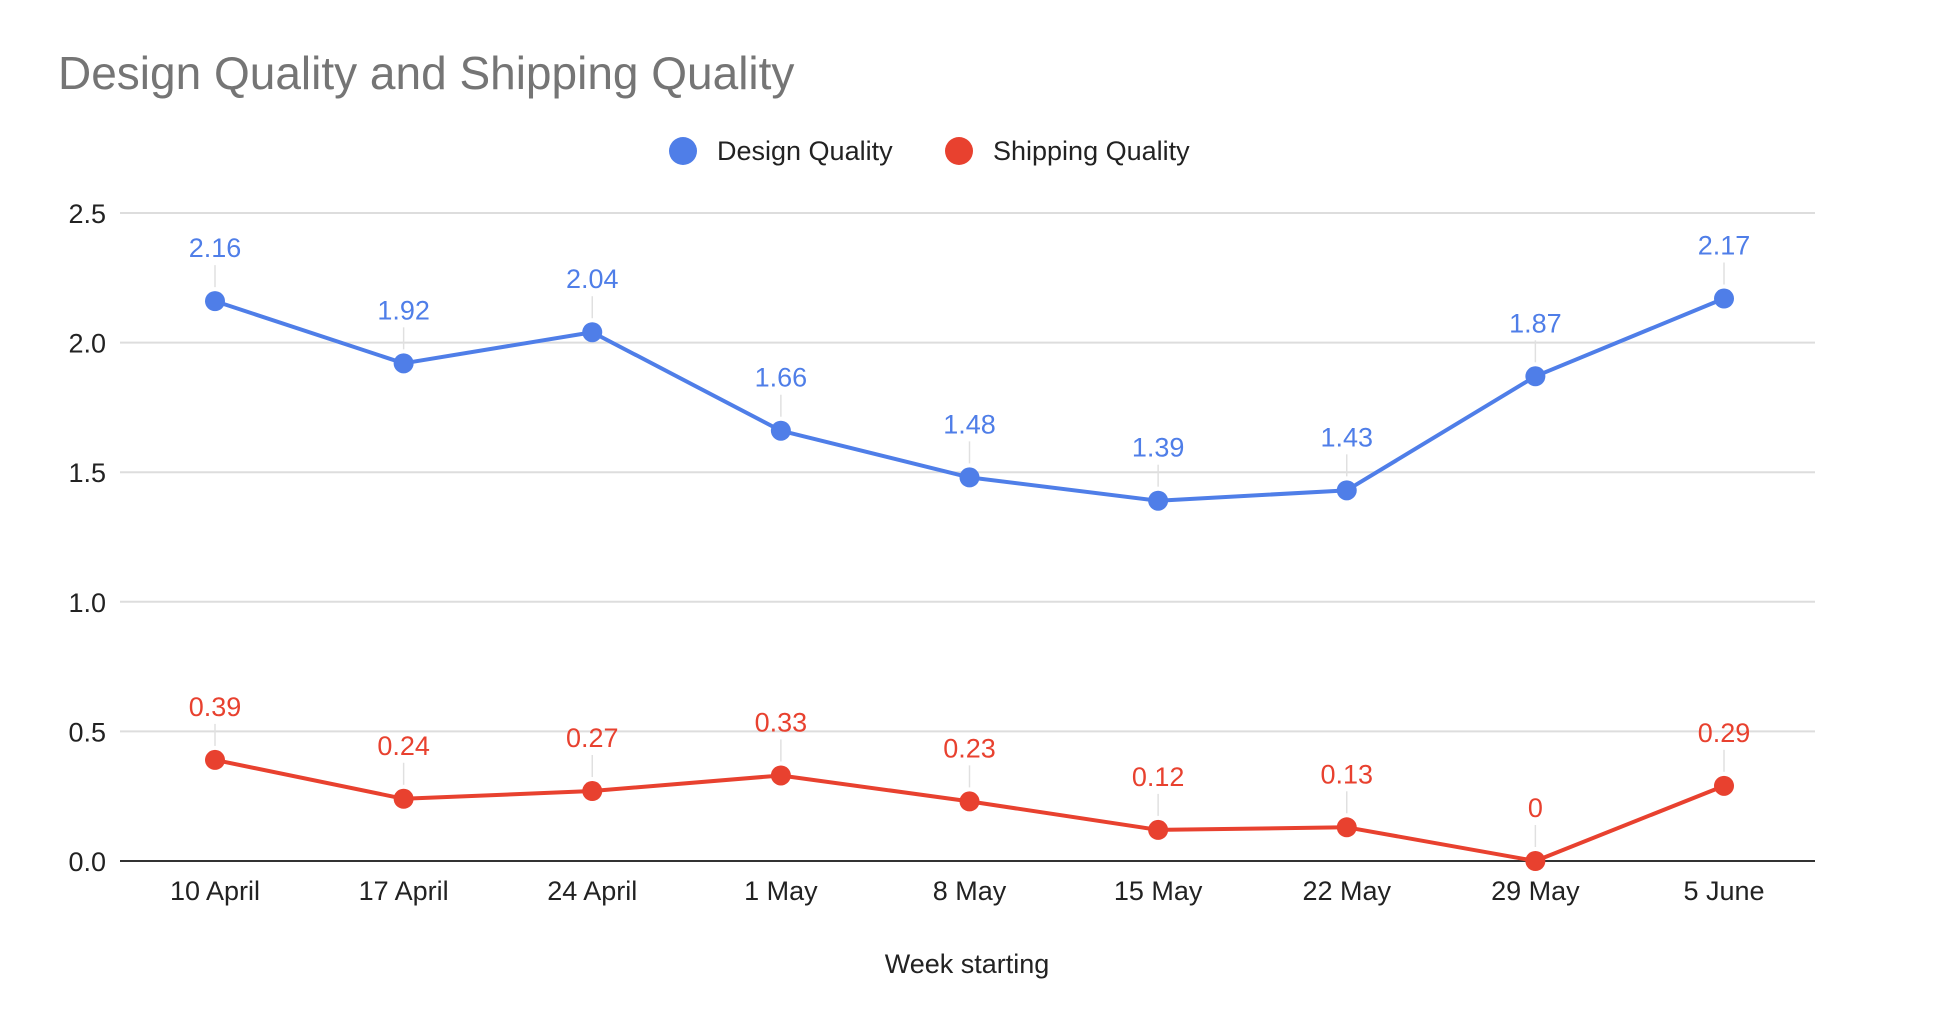  What do you see at coordinates (87, 603) in the screenshot?
I see `y-tick-label: 1.0` at bounding box center [87, 603].